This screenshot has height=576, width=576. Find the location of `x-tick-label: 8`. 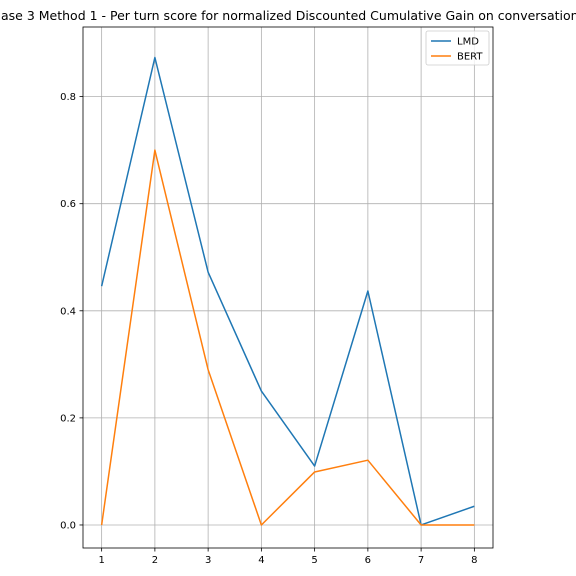

x-tick-label: 8 is located at coordinates (474, 560).